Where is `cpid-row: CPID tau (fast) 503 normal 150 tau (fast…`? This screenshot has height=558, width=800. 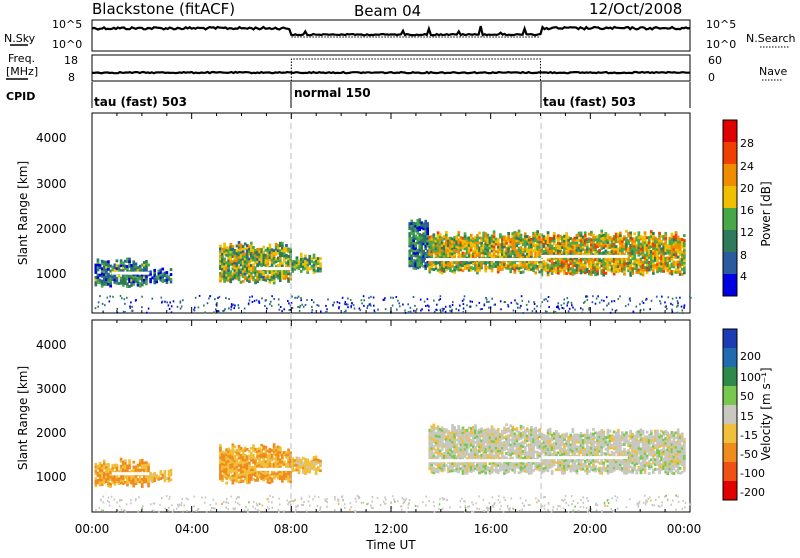 cpid-row: CPID tau (fast) 503 normal 150 tau (fast… is located at coordinates (348, 95).